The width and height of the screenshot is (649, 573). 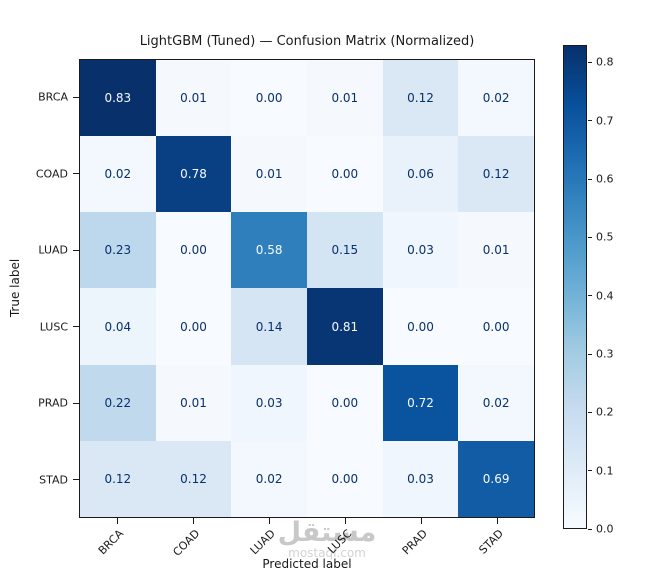 What do you see at coordinates (53, 403) in the screenshot?
I see `y-tick-label-PRAD: PRAD` at bounding box center [53, 403].